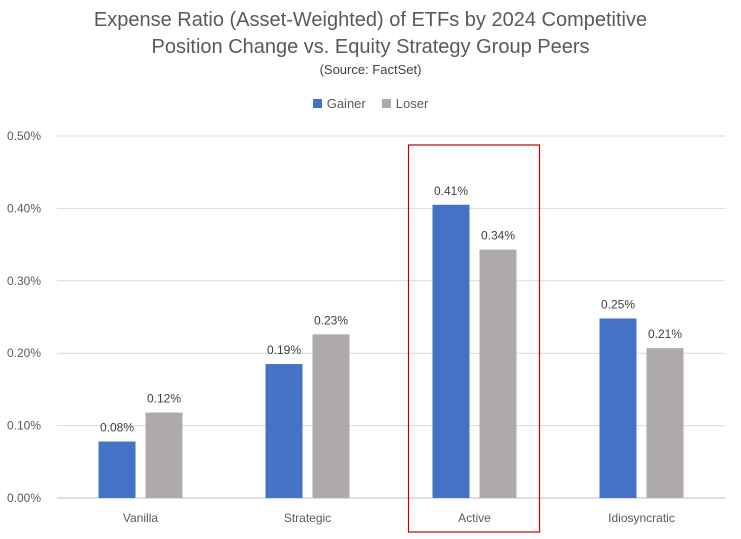  I want to click on legend-swatch-loser, so click(386, 103).